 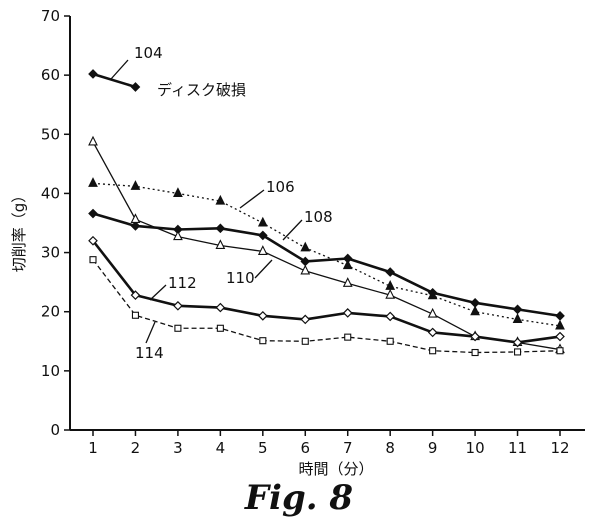 What do you see at coordinates (182, 283) in the screenshot?
I see `series-callout-label: 112` at bounding box center [182, 283].